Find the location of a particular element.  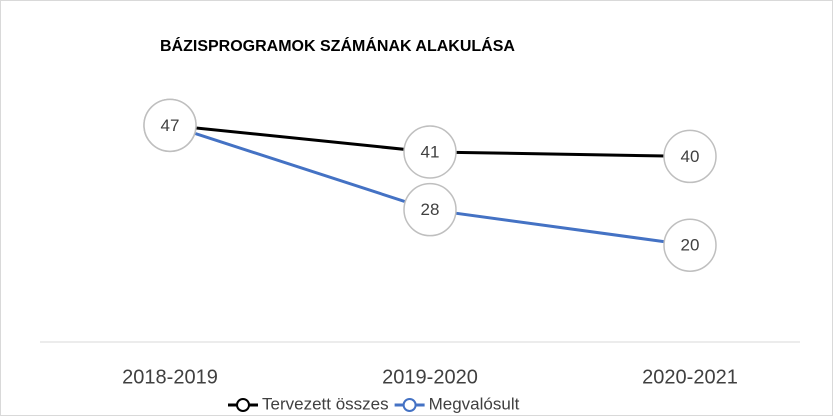

x-tick-label: 2020-2021 is located at coordinates (690, 377).